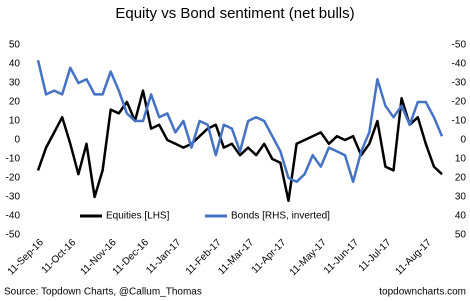  Describe the element at coordinates (131, 257) in the screenshot. I see `x-tick-label: 11-Dec-16` at that location.